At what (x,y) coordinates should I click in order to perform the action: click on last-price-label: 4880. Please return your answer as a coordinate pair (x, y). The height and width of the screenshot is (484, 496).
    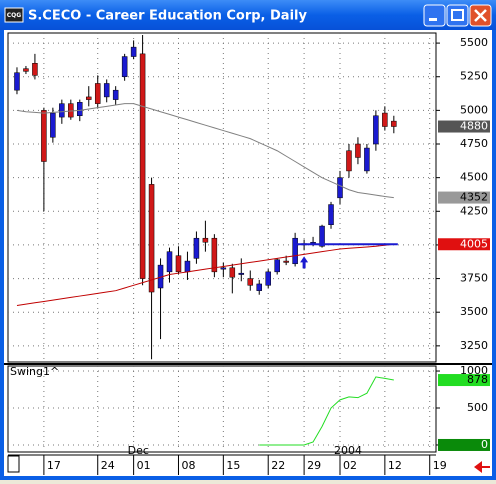
    Looking at the image, I should click on (474, 126).